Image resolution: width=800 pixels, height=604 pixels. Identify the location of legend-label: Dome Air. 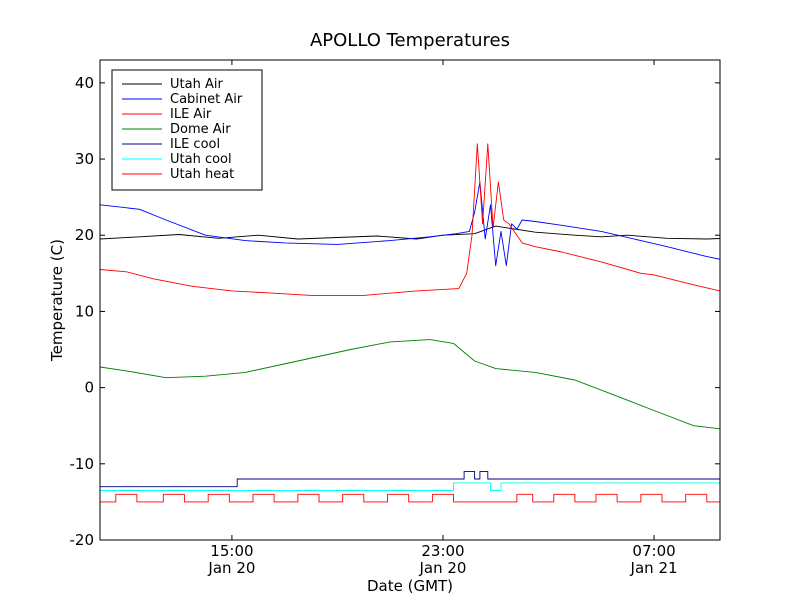
(200, 129).